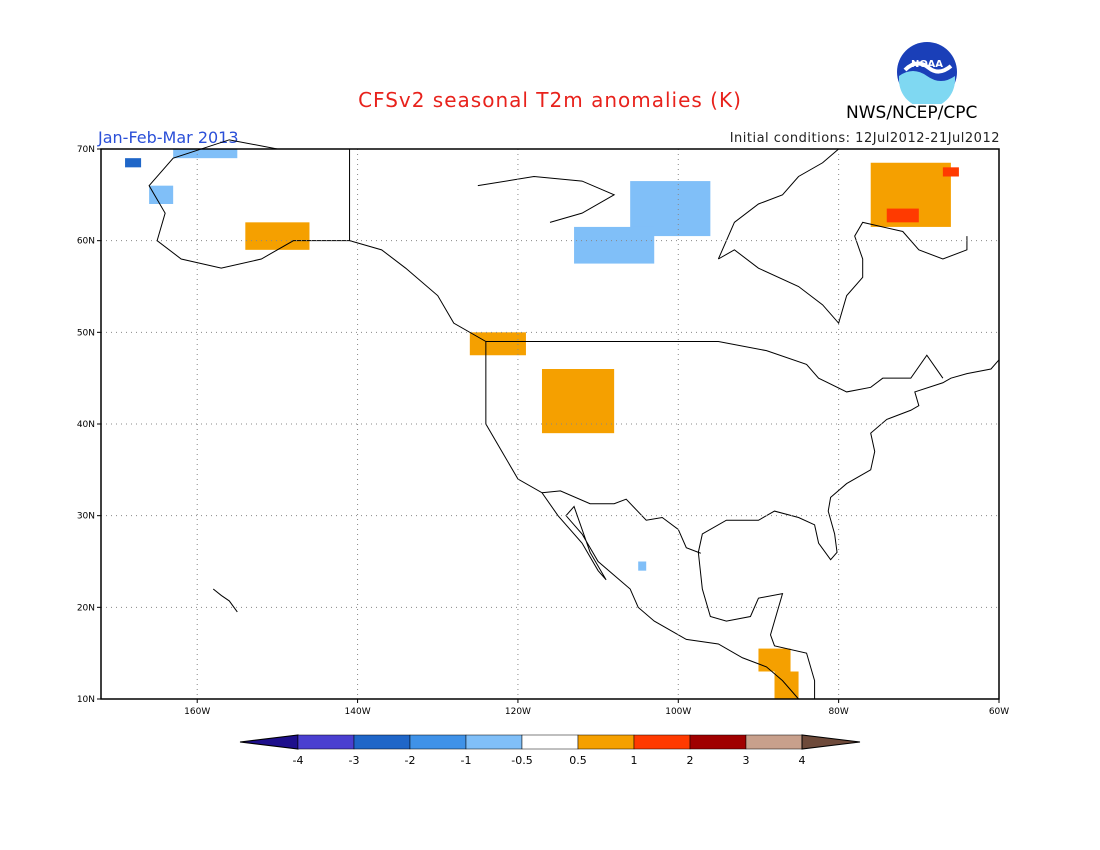 The width and height of the screenshot is (1100, 850). I want to click on colorbar-label: -0.5, so click(521, 760).